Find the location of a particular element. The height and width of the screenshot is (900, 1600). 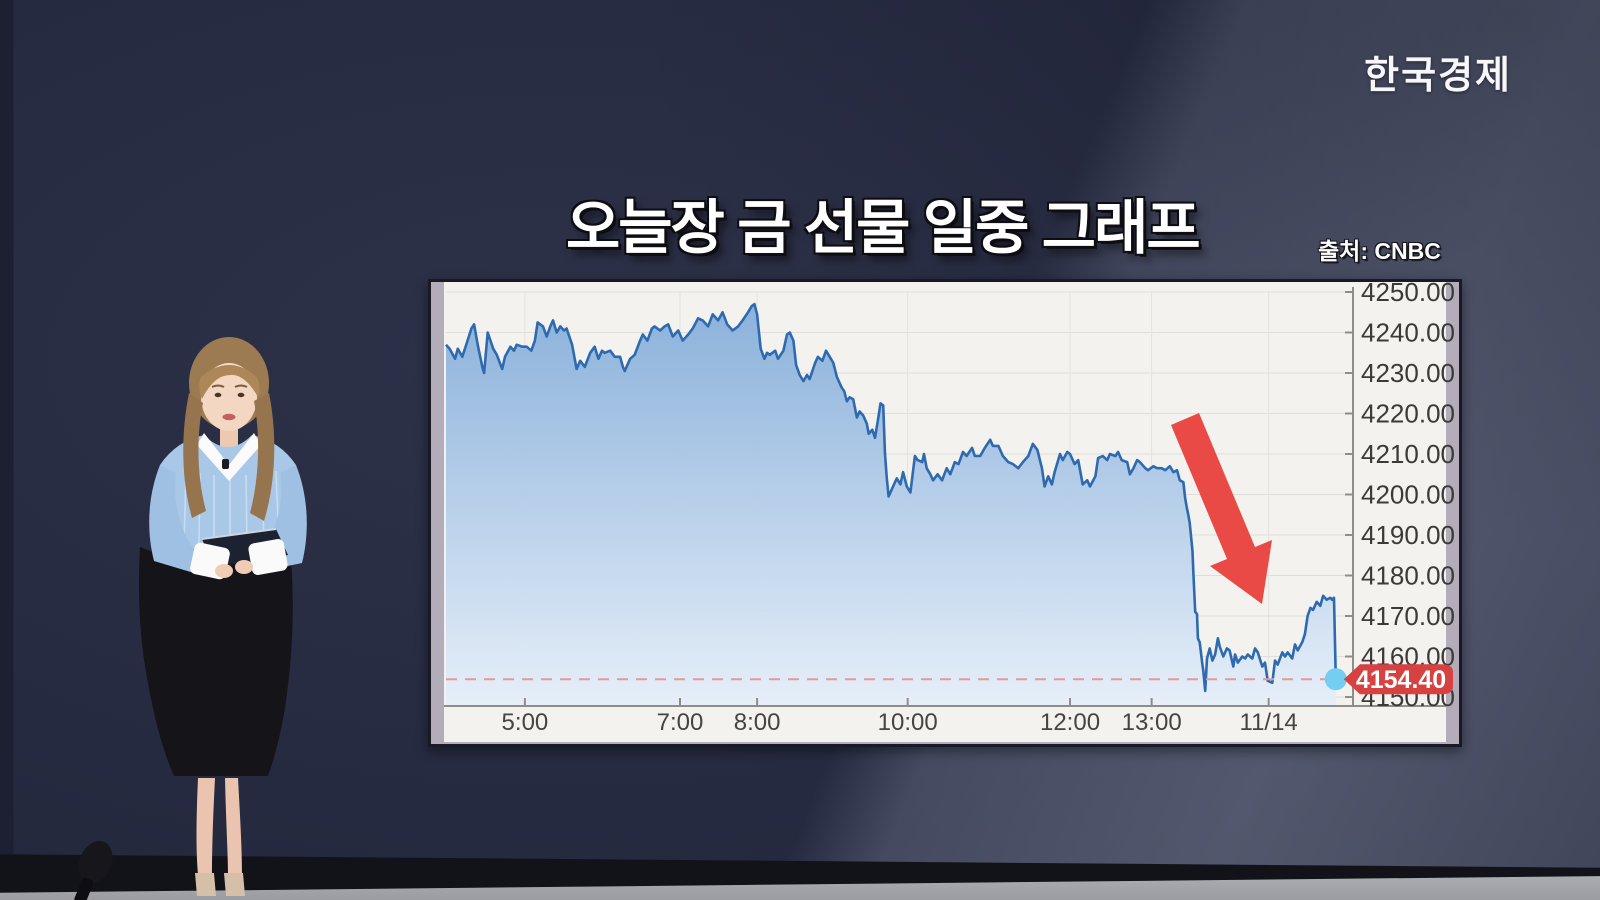

y-tick-label: 4220.00 is located at coordinates (1408, 414).